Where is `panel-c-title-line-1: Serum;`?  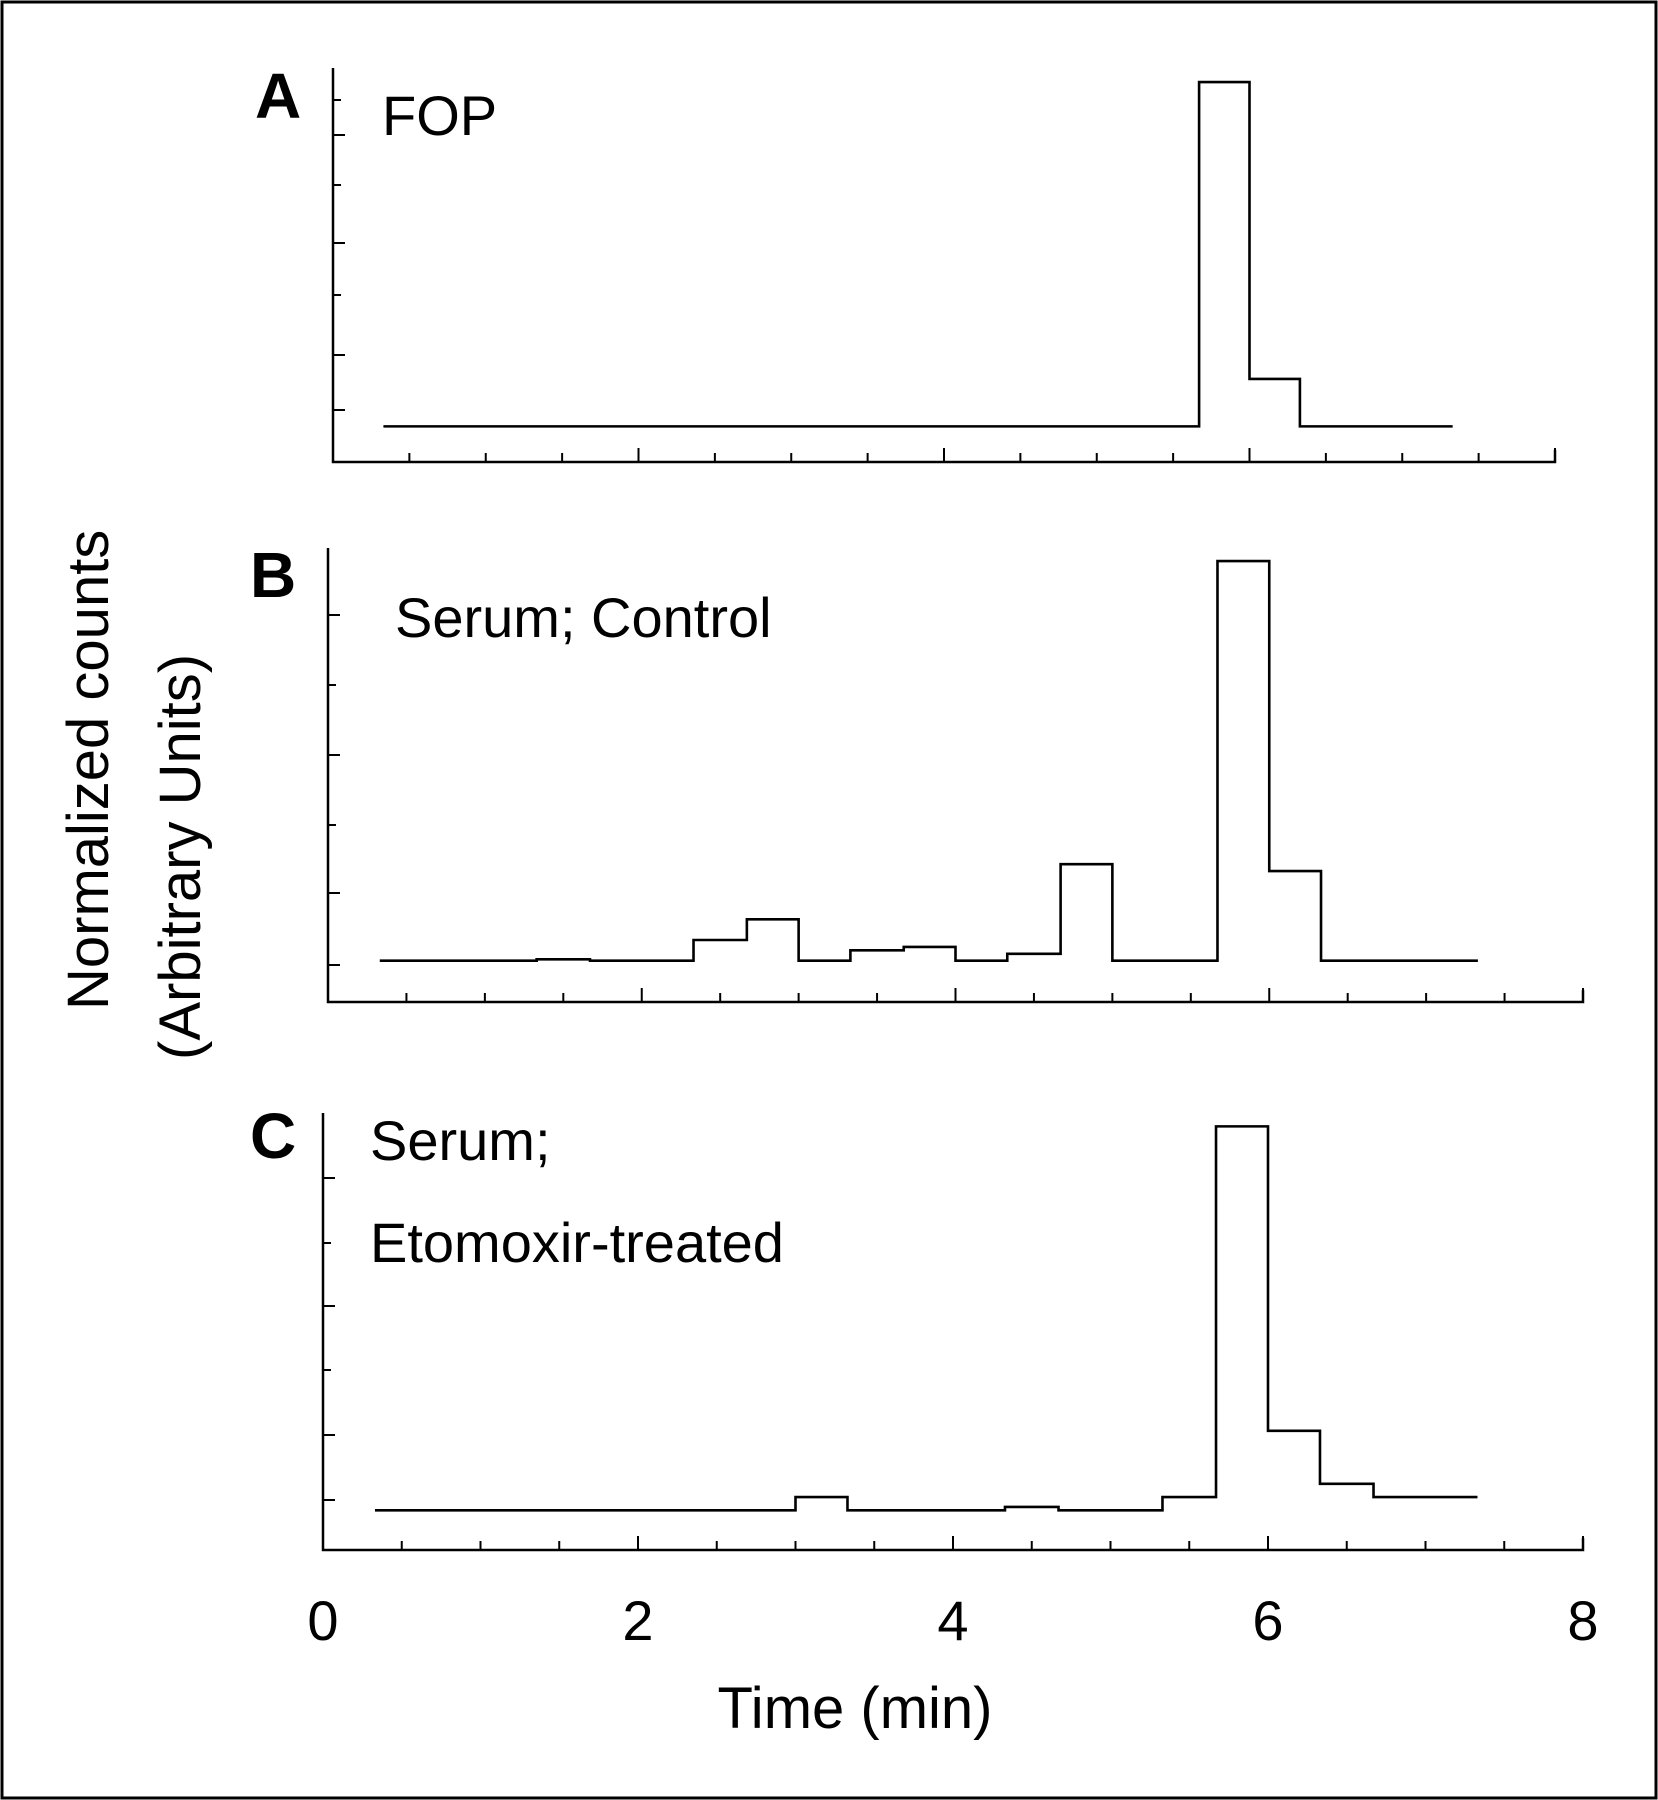 panel-c-title-line-1: Serum; is located at coordinates (460, 1140).